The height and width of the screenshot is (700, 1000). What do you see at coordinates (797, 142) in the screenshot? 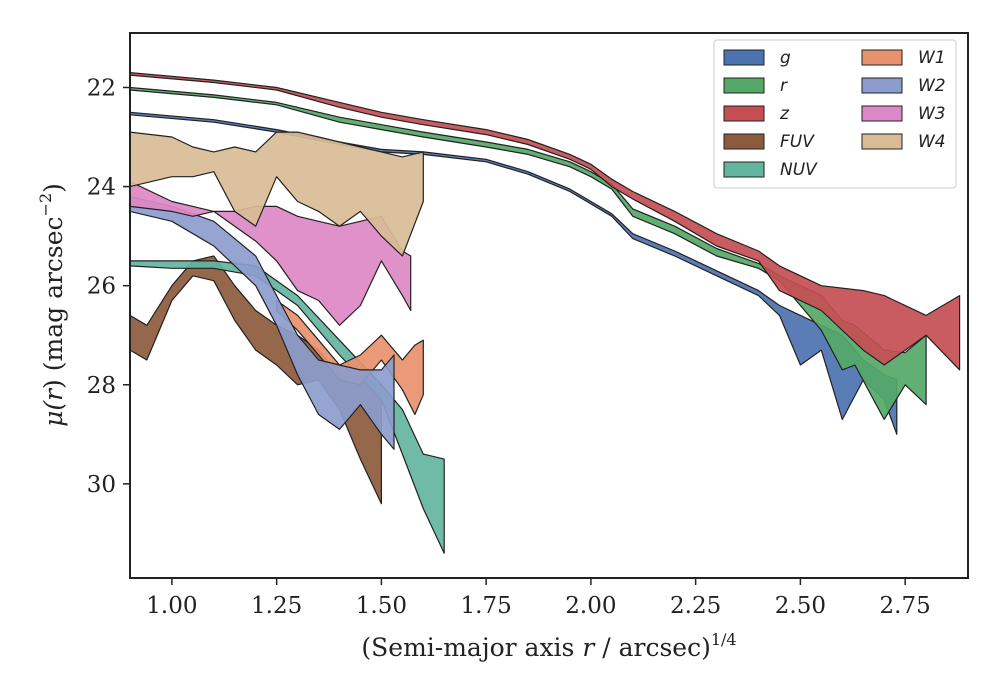
I see `legend-label-fuv: FUV` at bounding box center [797, 142].